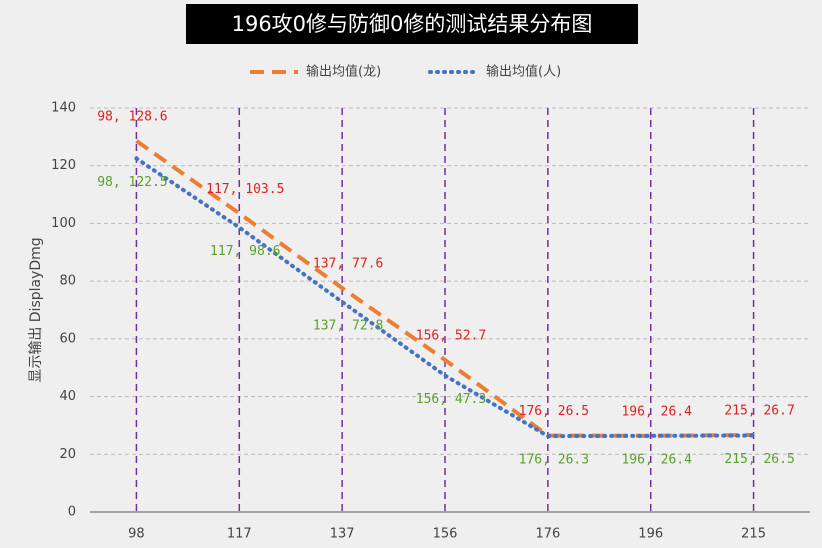 The image size is (822, 548). What do you see at coordinates (451, 399) in the screenshot?
I see `data-label: 156, 47.3` at bounding box center [451, 399].